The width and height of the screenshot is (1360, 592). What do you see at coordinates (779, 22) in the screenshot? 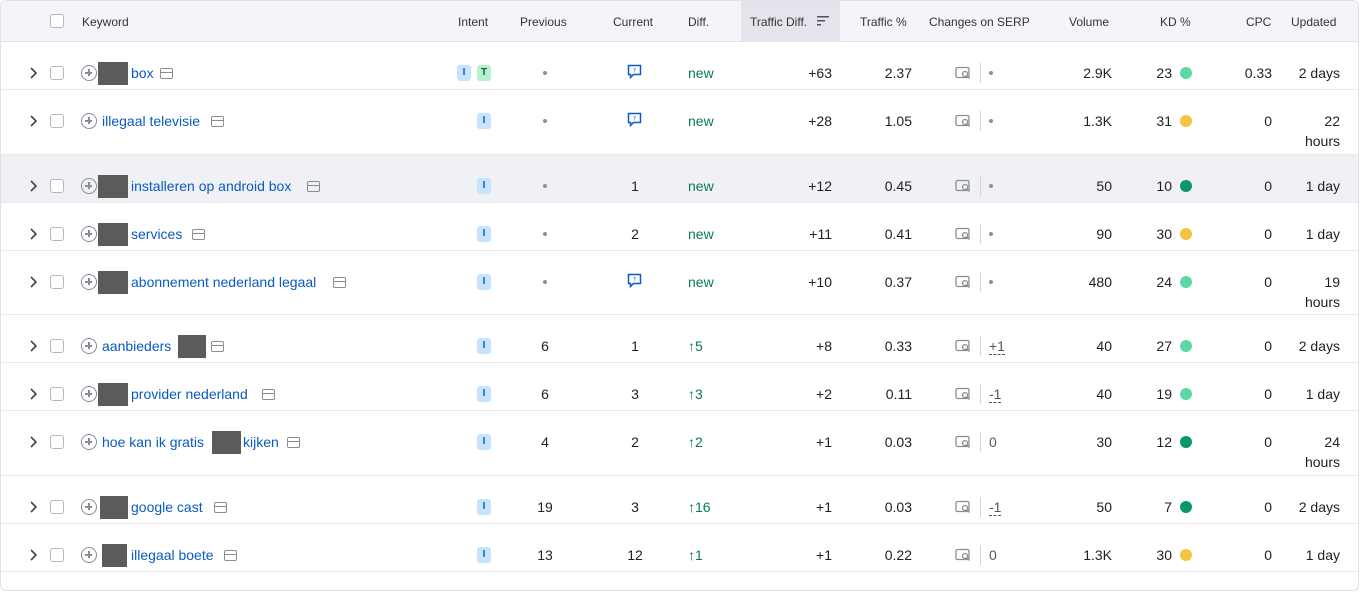
I see `header-traffic-diff: Traffic Diff.` at bounding box center [779, 22].